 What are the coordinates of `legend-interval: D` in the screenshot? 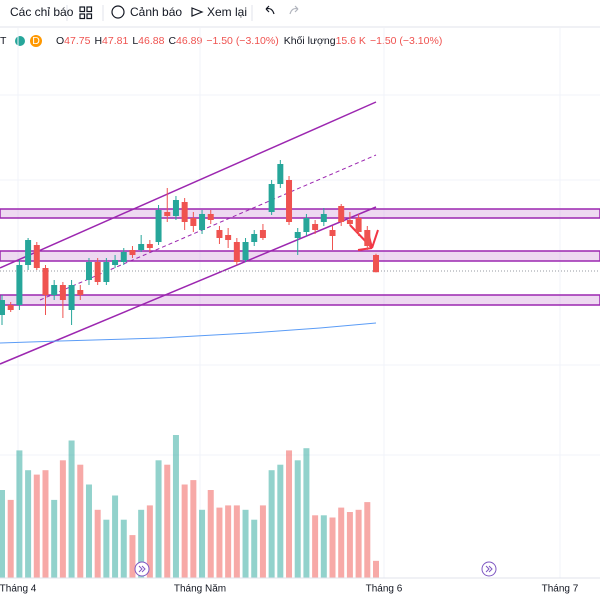 It's located at (36, 41).